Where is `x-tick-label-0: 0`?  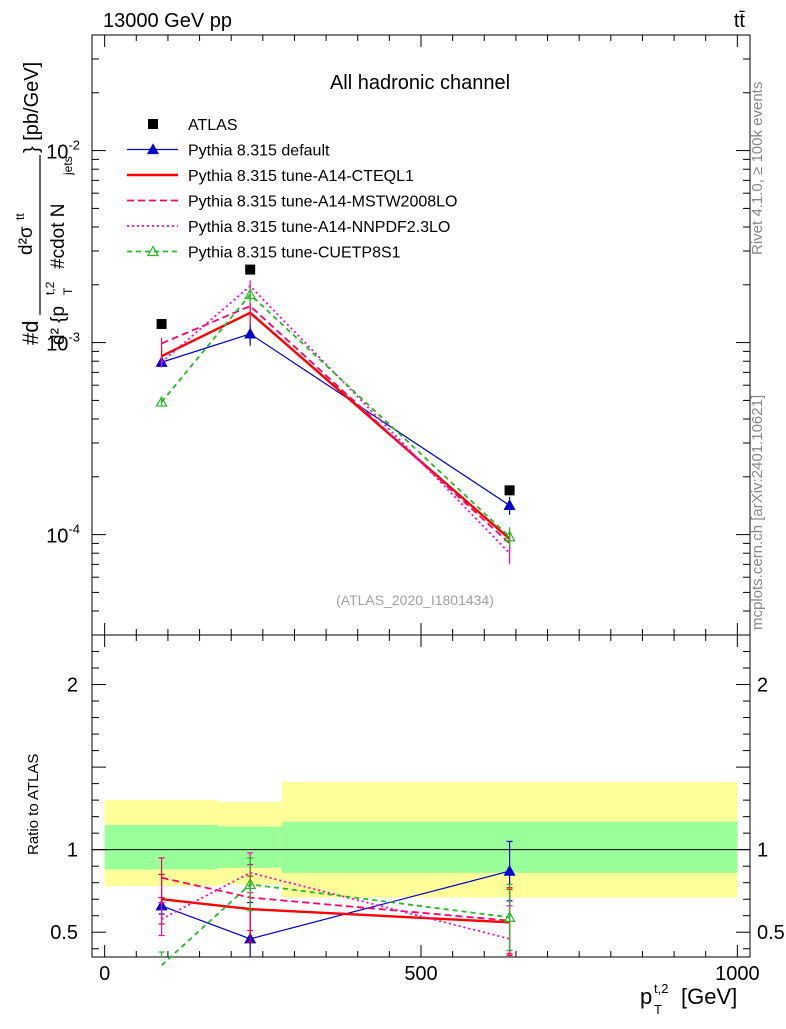
x-tick-label-0: 0 is located at coordinates (104, 974).